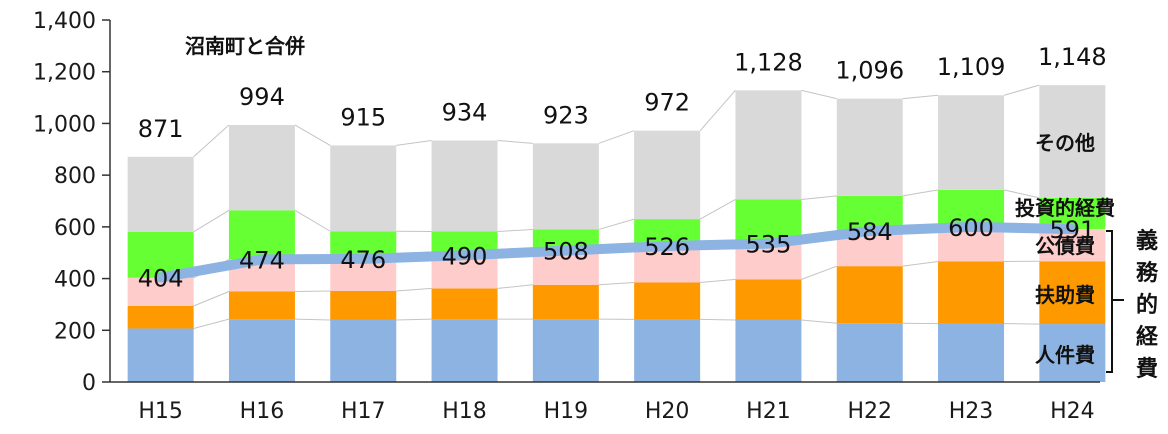 The height and width of the screenshot is (434, 1168). What do you see at coordinates (870, 232) in the screenshot?
I see `line-data-label: 584` at bounding box center [870, 232].